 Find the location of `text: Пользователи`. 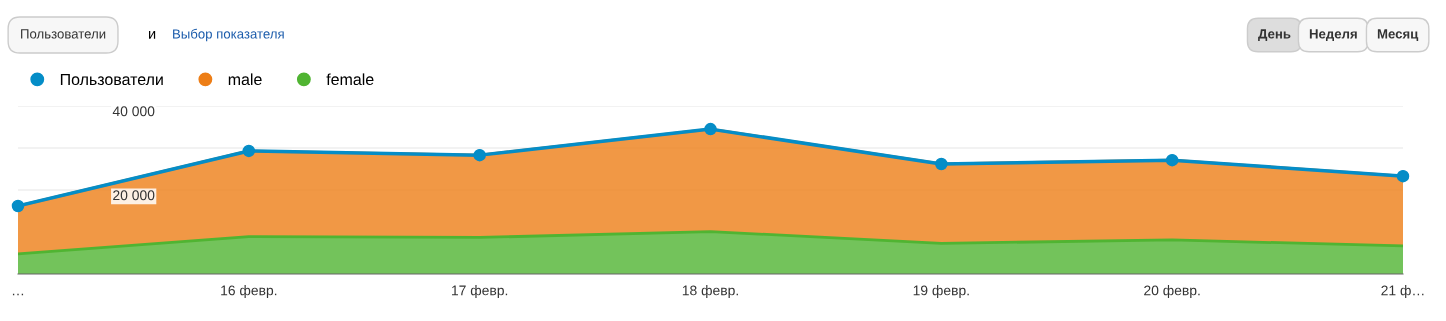

text: Пользователи is located at coordinates (63, 34).